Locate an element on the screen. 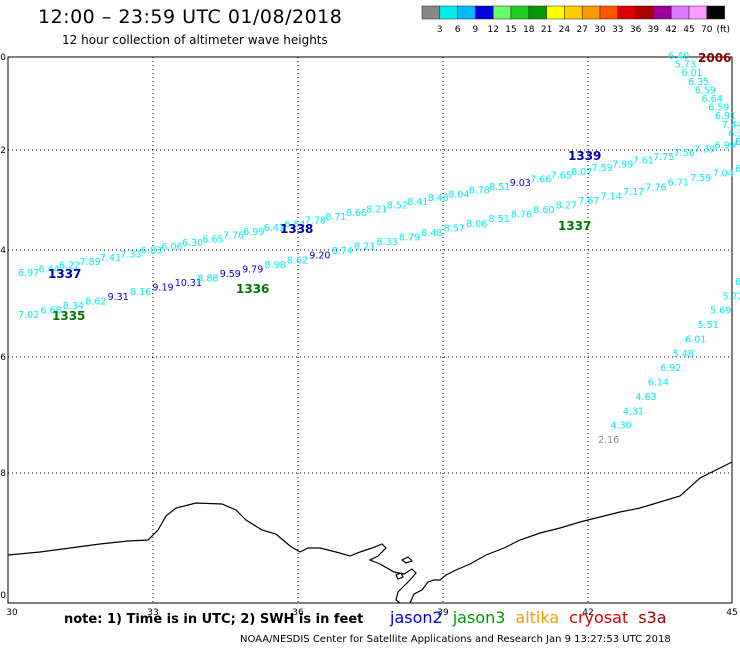  wave-height-reading: 5.51 is located at coordinates (708, 325).